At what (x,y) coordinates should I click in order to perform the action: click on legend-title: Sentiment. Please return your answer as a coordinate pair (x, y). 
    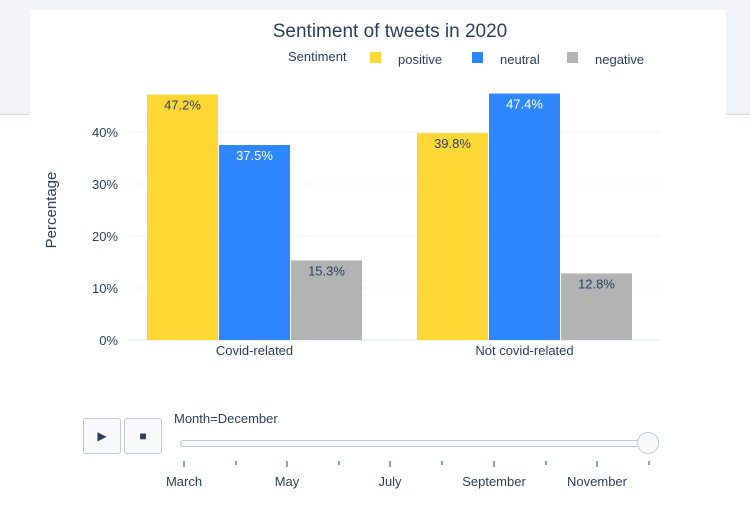
    Looking at the image, I should click on (317, 56).